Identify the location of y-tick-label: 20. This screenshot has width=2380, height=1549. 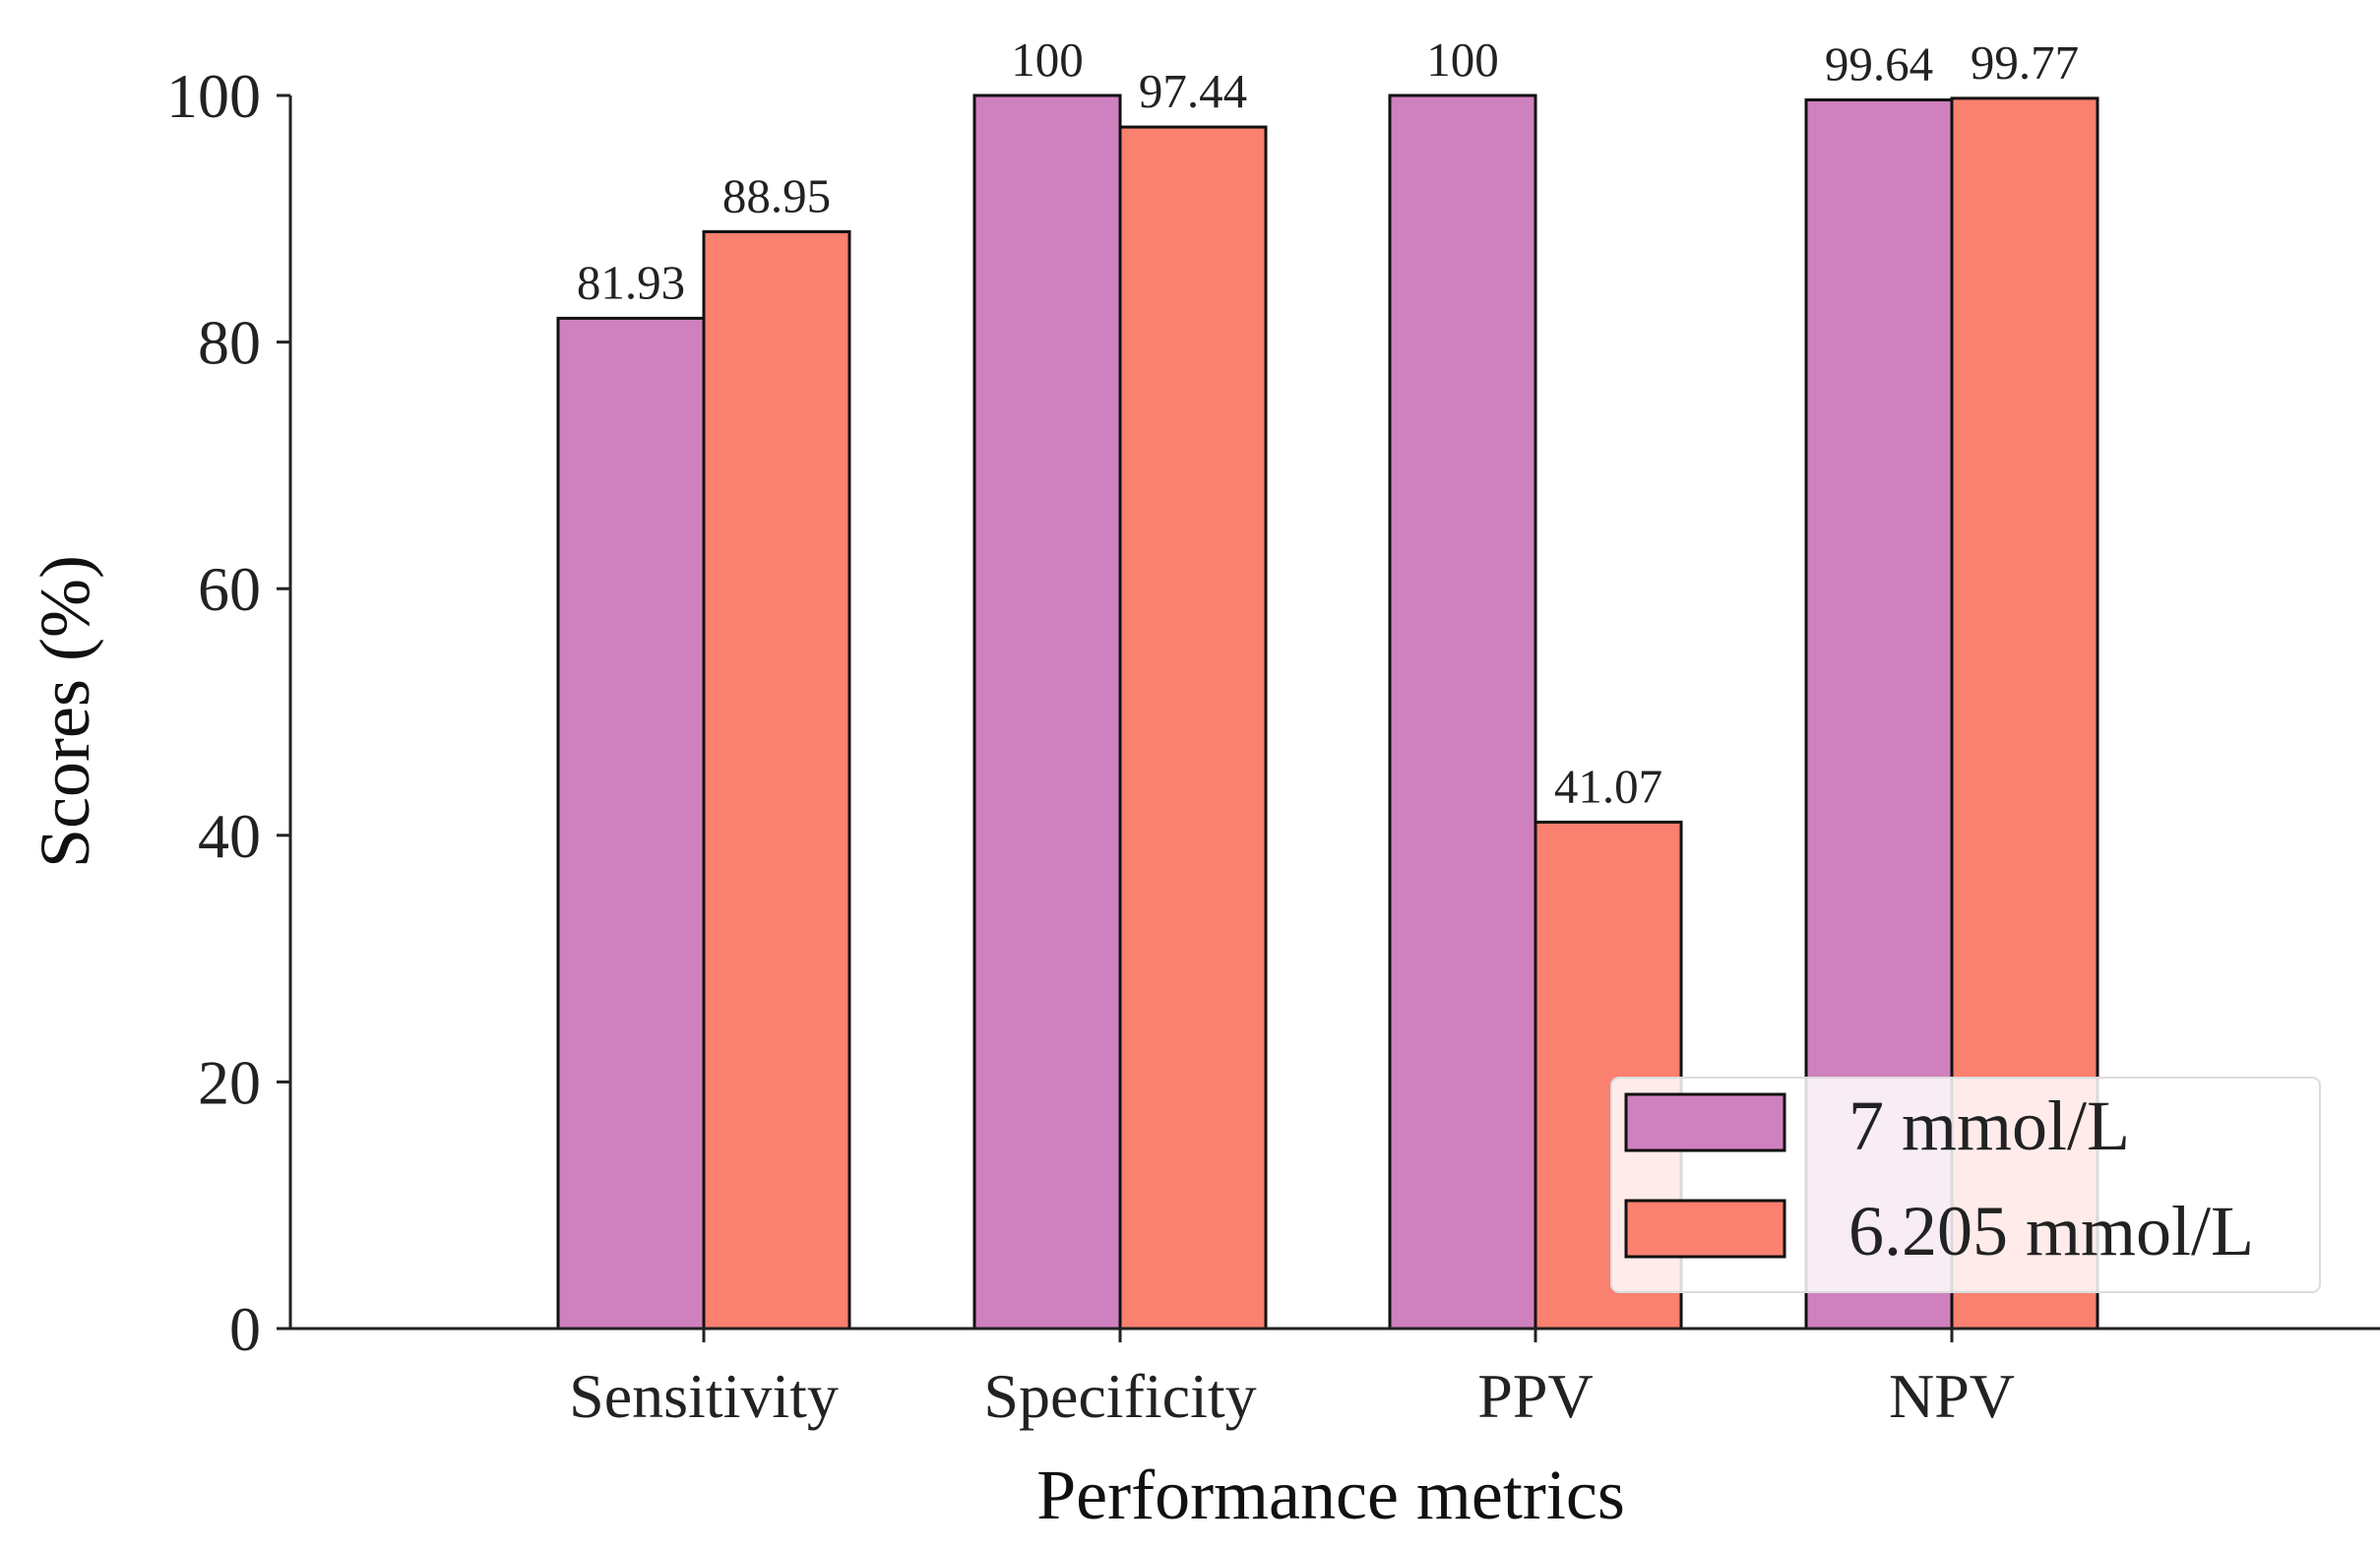
(229, 1082).